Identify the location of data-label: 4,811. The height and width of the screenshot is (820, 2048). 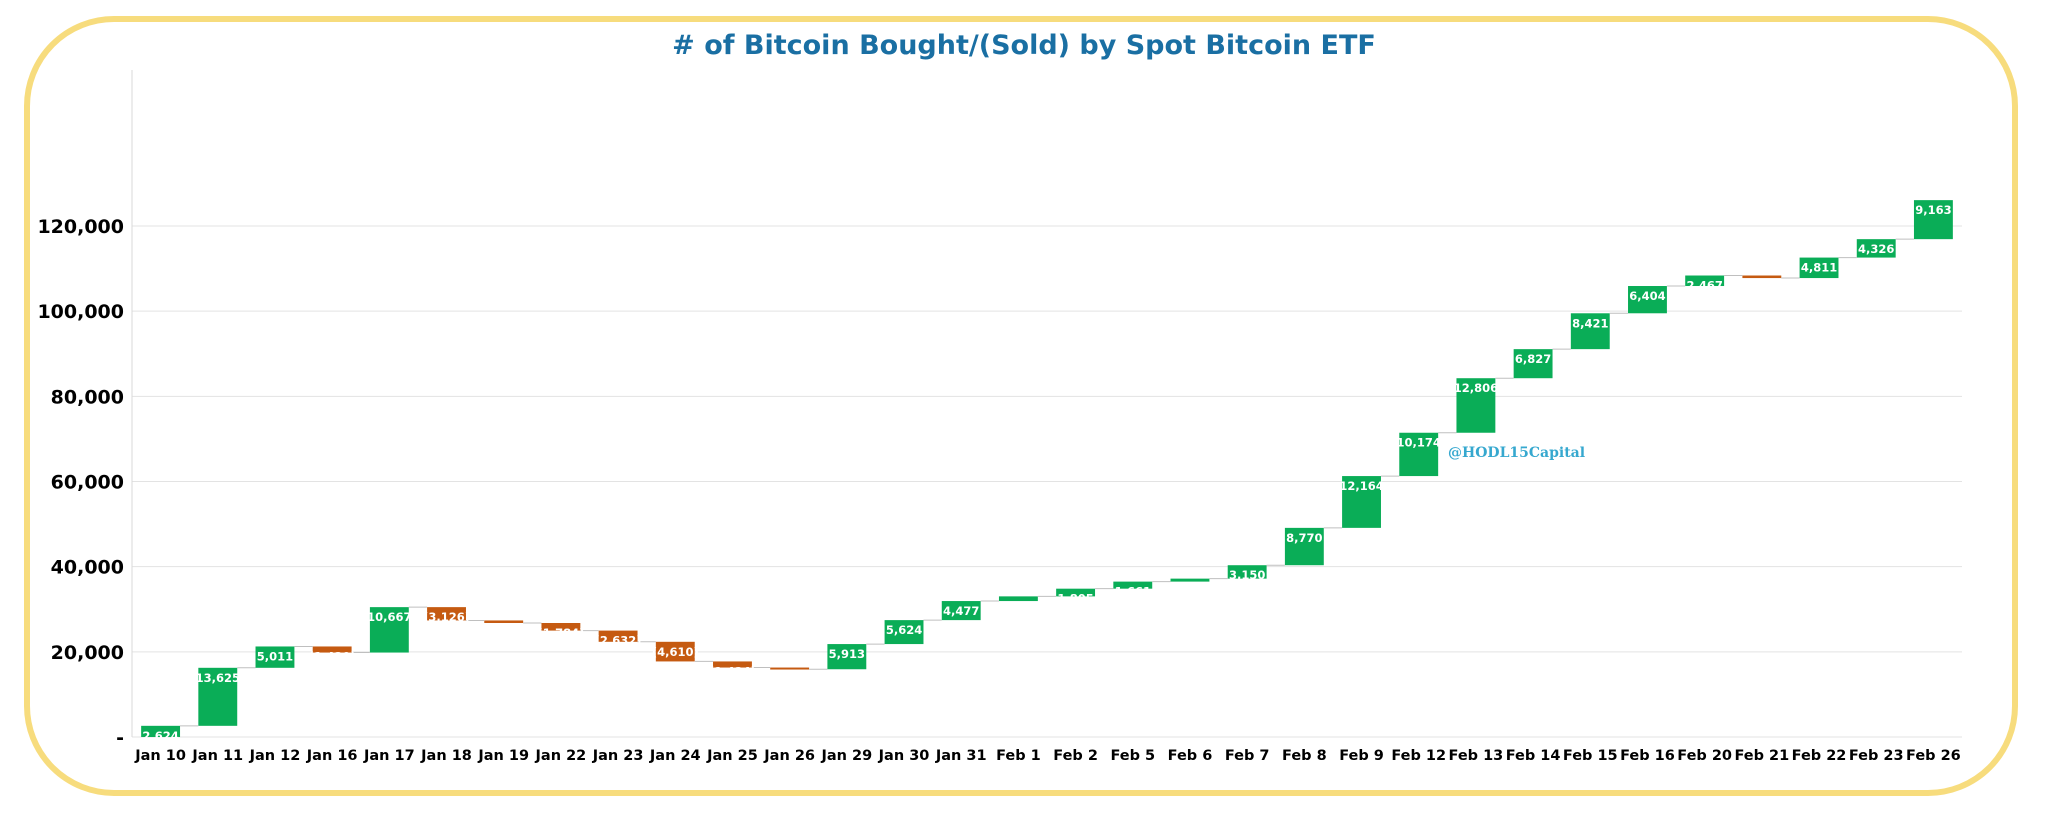
(1819, 268).